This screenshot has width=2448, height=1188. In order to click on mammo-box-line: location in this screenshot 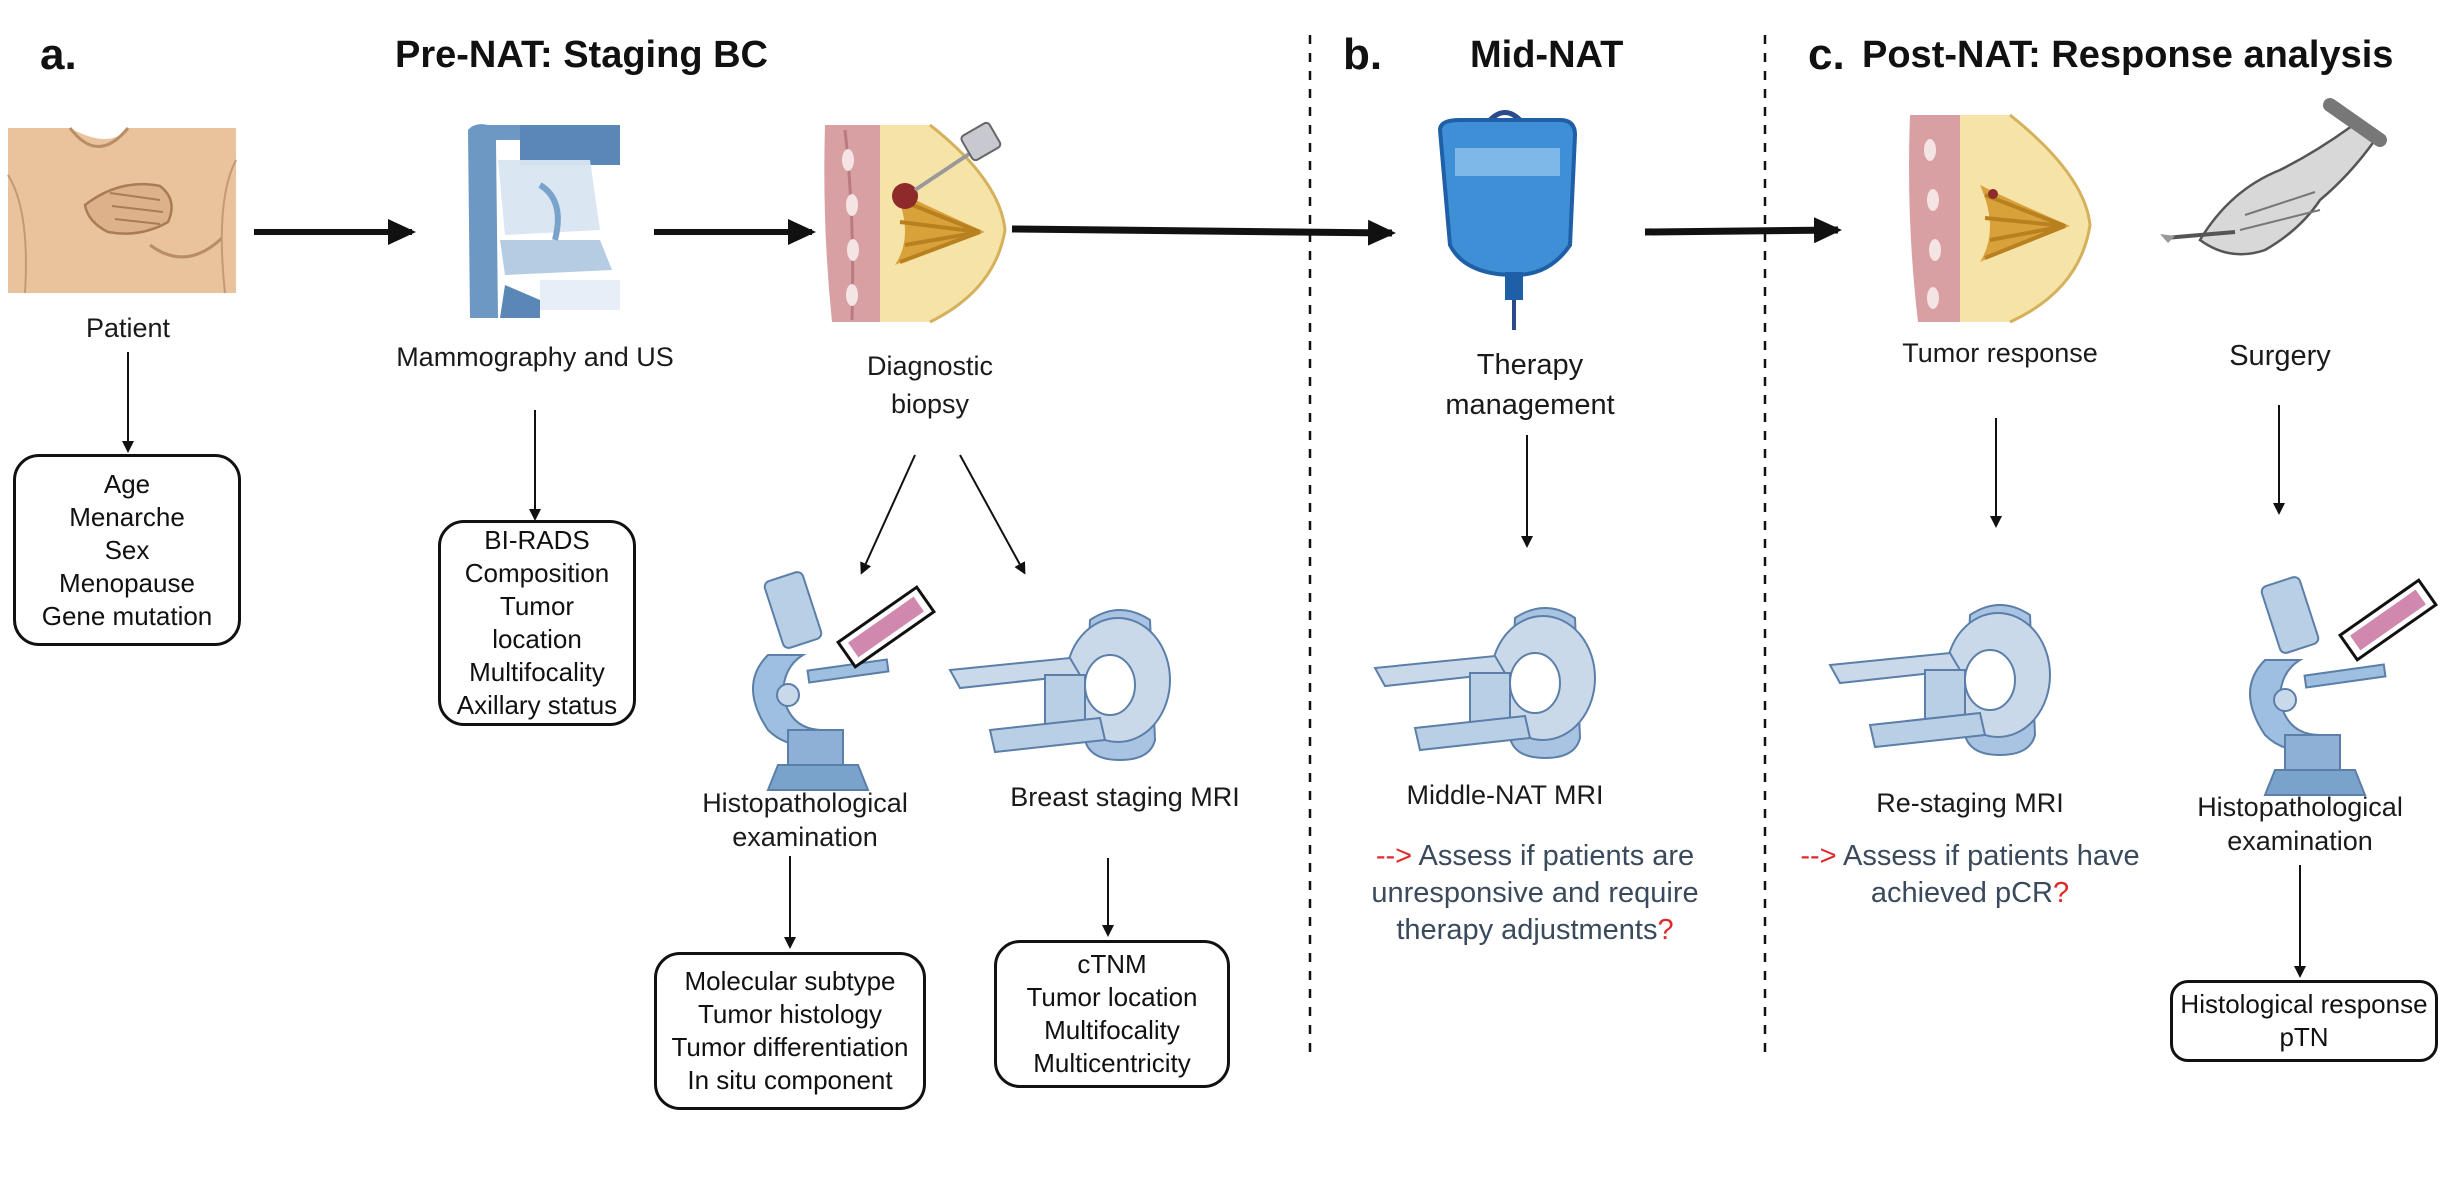, I will do `click(537, 639)`.